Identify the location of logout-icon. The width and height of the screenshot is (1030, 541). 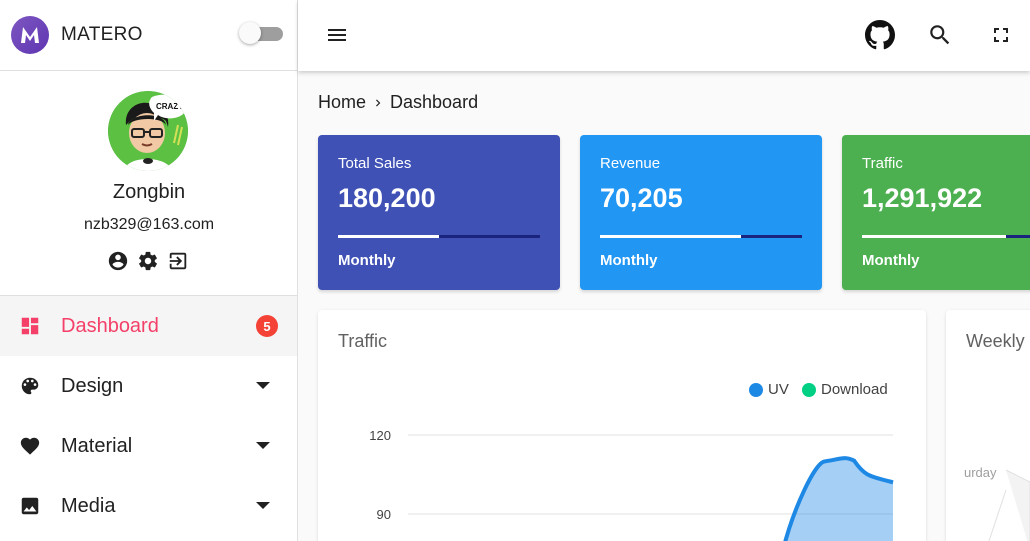
(178, 261).